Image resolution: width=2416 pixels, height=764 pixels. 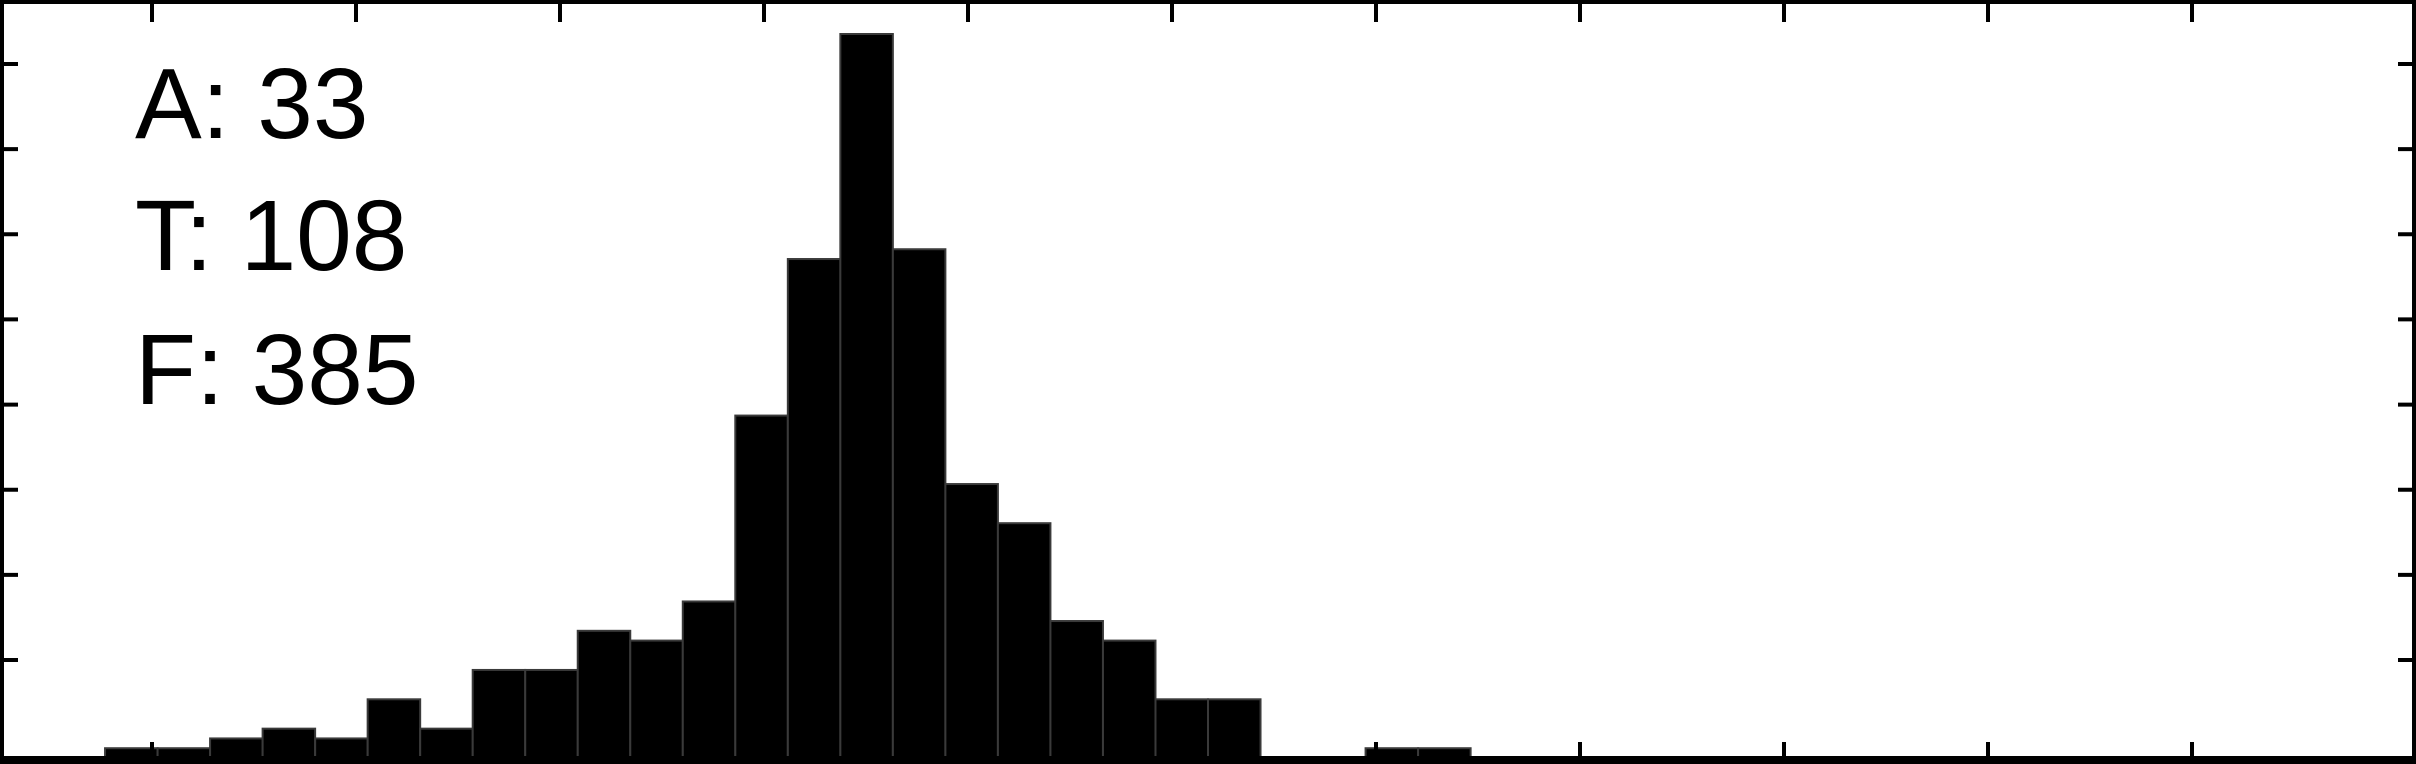 I want to click on annotation-f: F: 385, so click(x=277, y=370).